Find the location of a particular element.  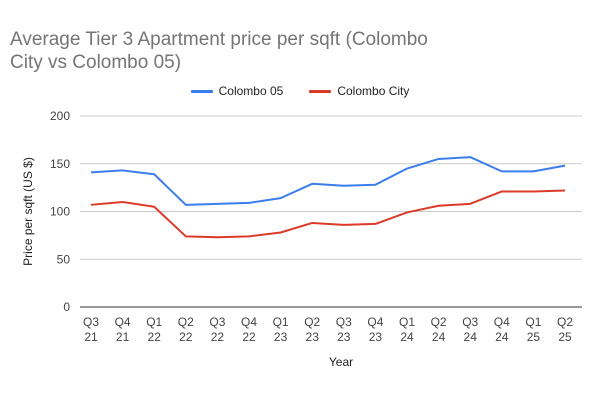

y-tick-label: 50 is located at coordinates (64, 259).